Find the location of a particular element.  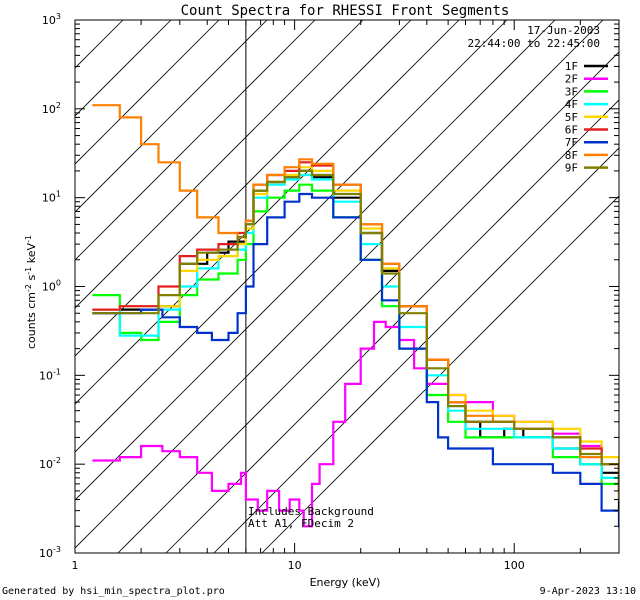

footer-generated-by: Generated by hsi_min_spectra_plot.pro is located at coordinates (113, 591).